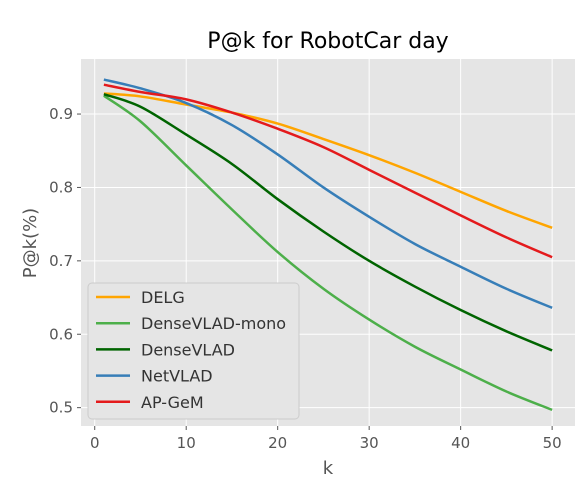 The height and width of the screenshot is (480, 585). I want to click on x-tick-label: 10, so click(186, 443).